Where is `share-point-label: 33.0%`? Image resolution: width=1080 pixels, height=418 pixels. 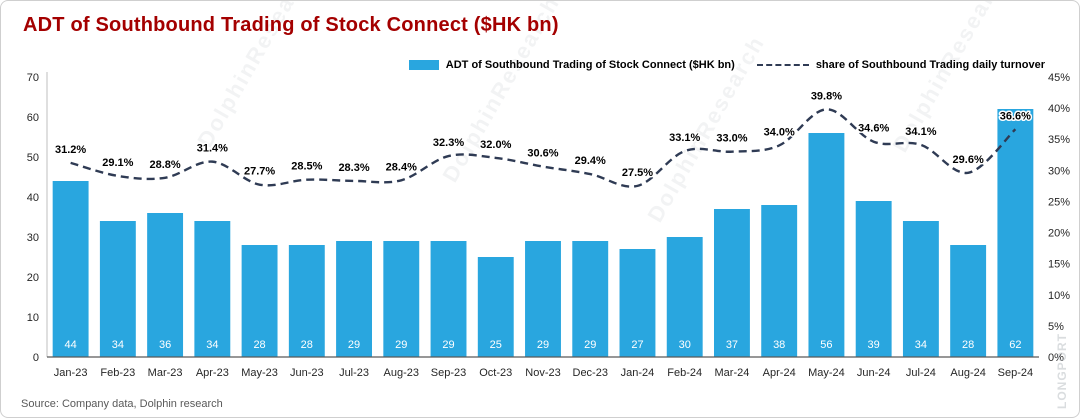
share-point-label: 33.0% is located at coordinates (731, 139).